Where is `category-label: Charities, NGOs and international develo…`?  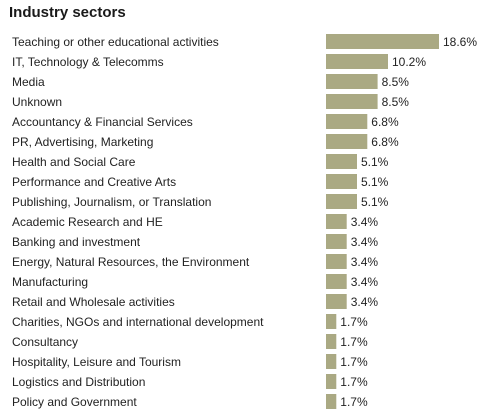 category-label: Charities, NGOs and international develo… is located at coordinates (138, 322).